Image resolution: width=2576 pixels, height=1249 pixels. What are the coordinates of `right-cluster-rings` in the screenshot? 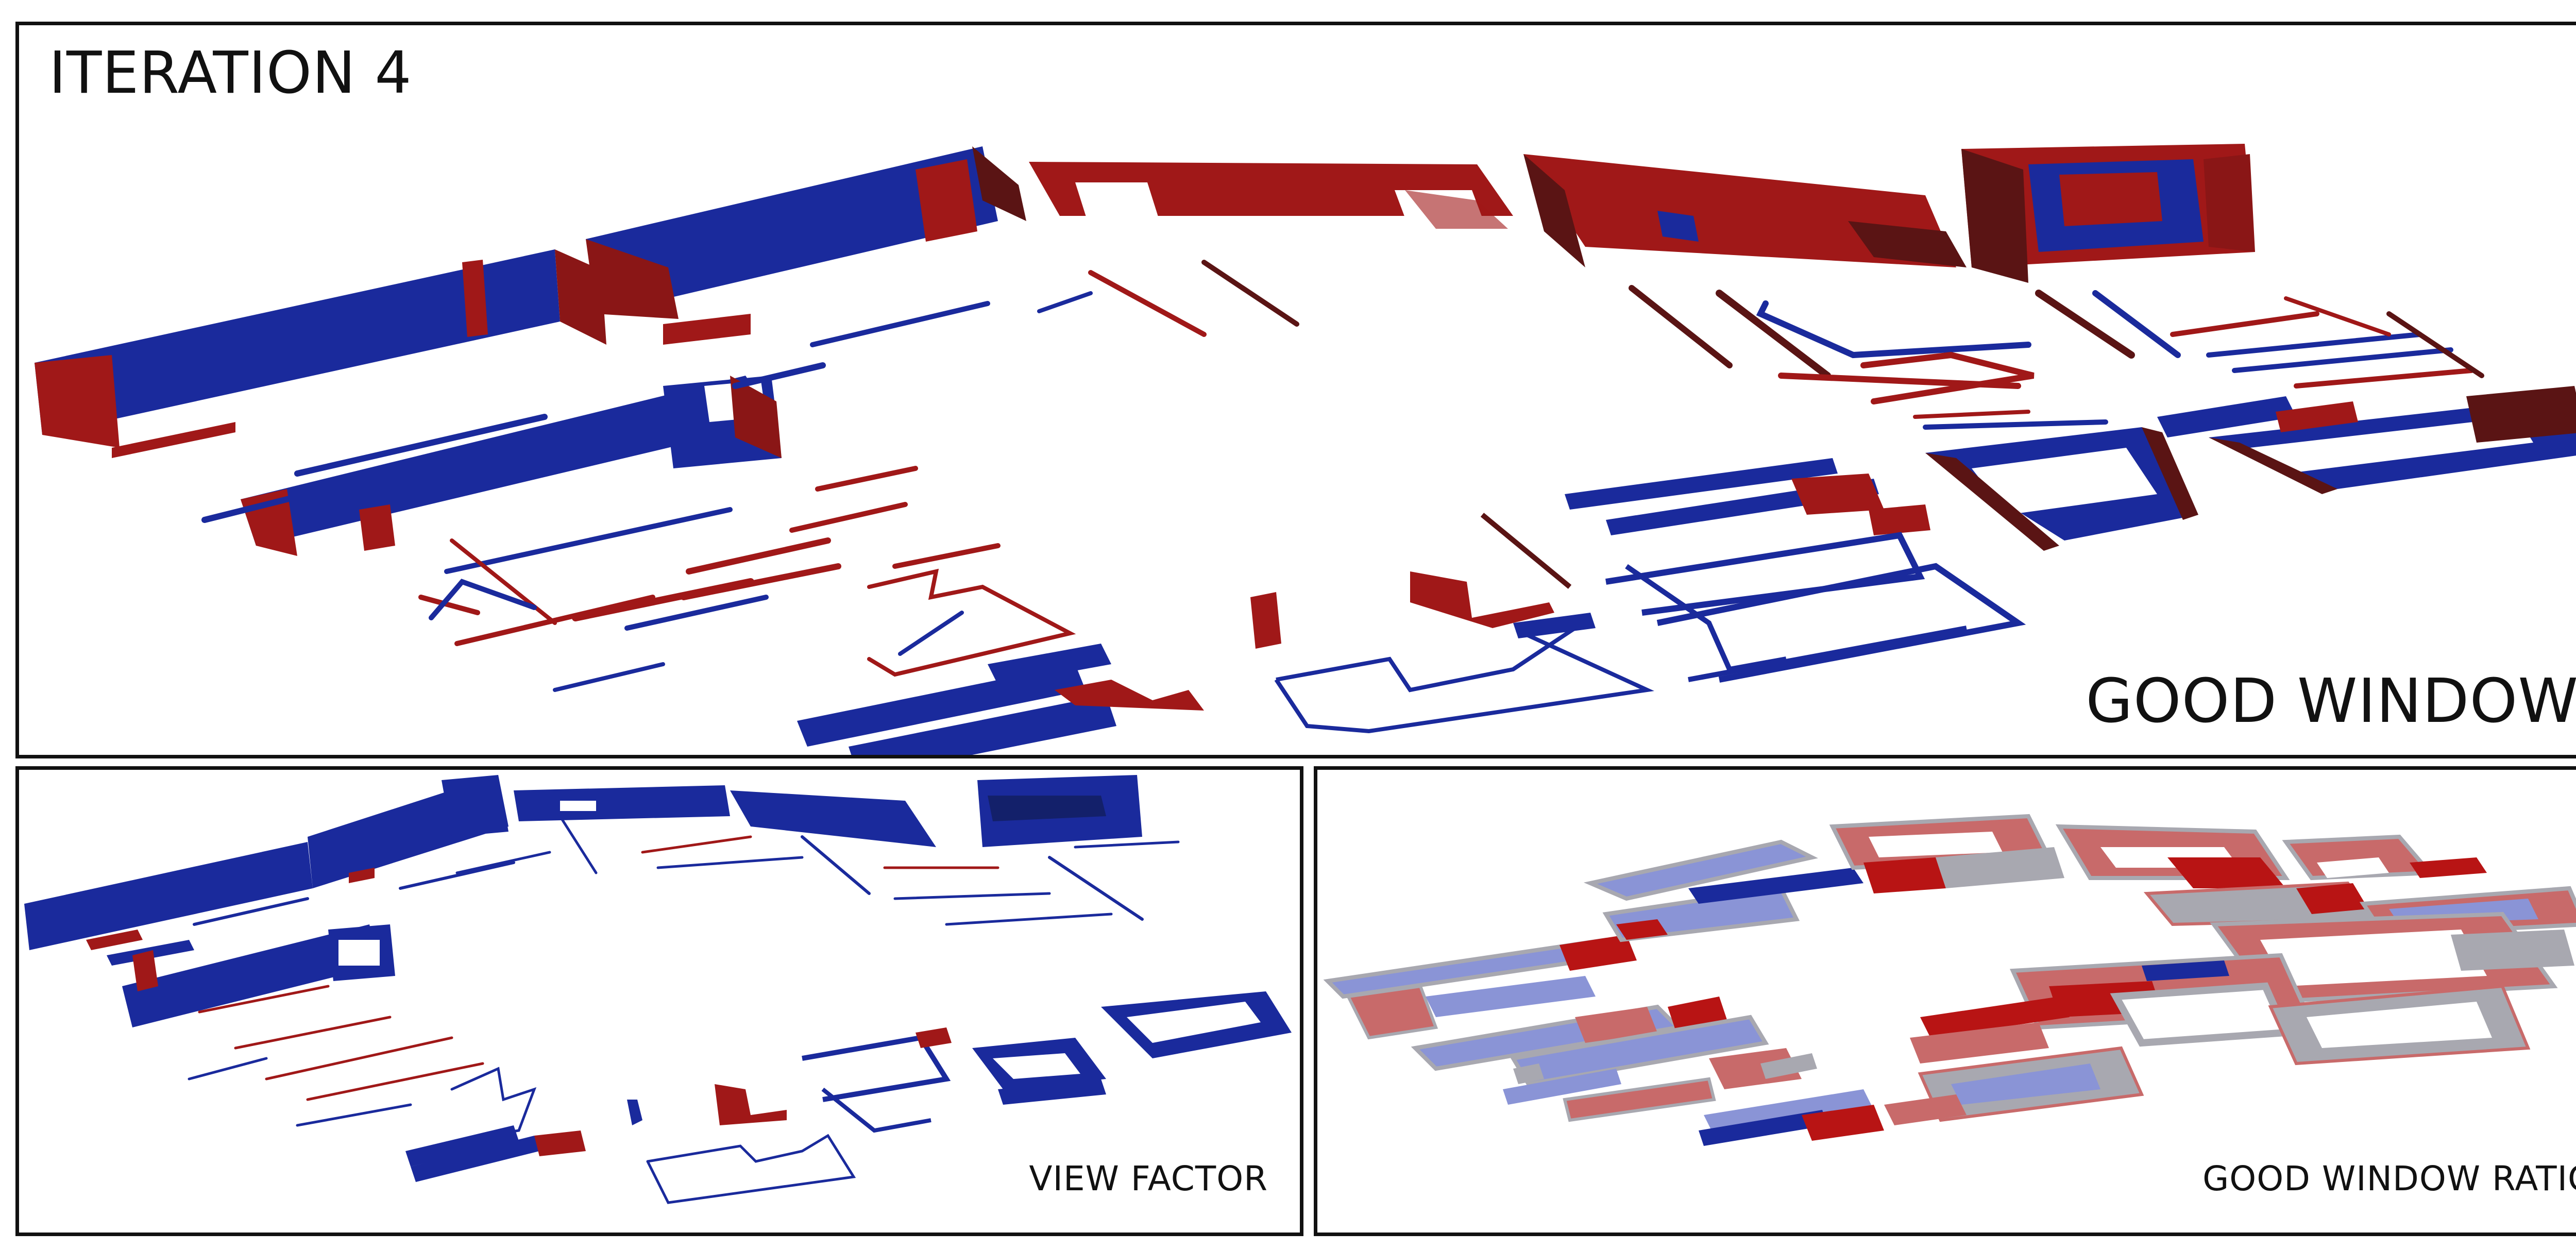 It's located at (2070, 534).